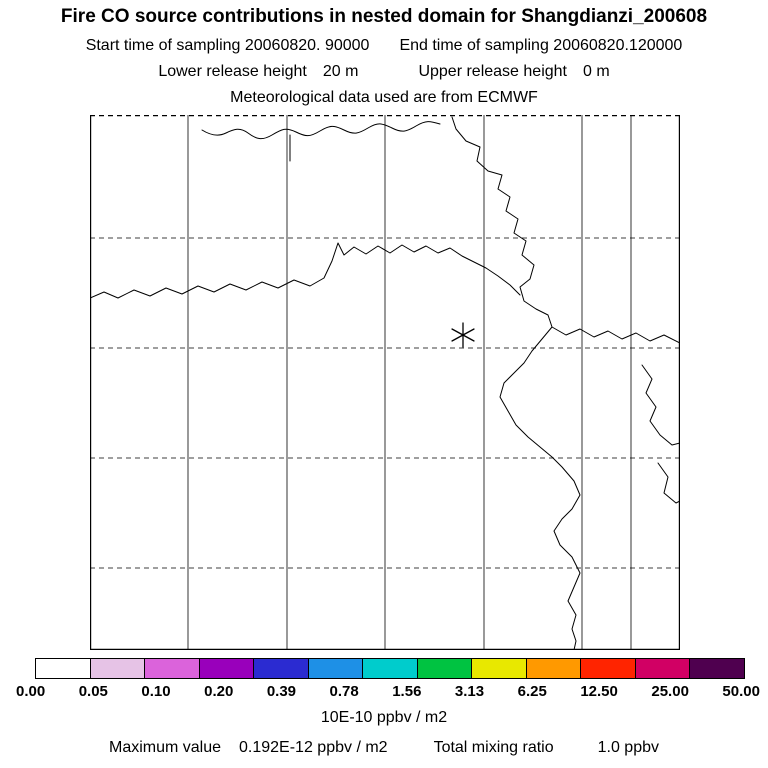 This screenshot has height=768, width=768. Describe the element at coordinates (281, 691) in the screenshot. I see `colorbar-tick-label: 0.39` at that location.